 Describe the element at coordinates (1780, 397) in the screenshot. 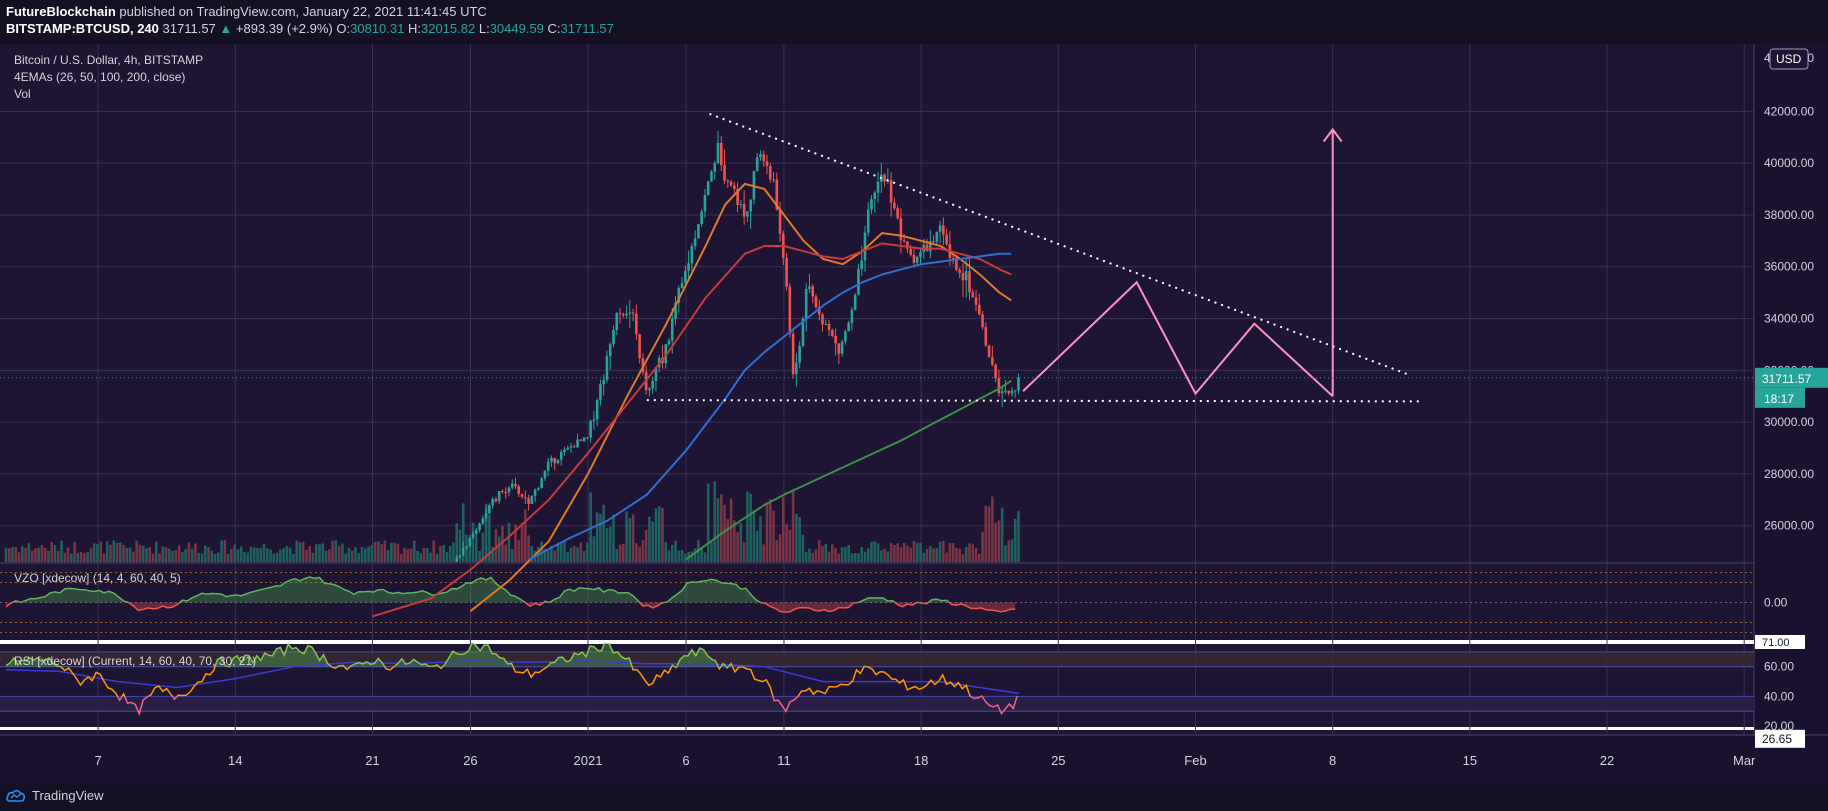

I see `countdown-badge` at that location.